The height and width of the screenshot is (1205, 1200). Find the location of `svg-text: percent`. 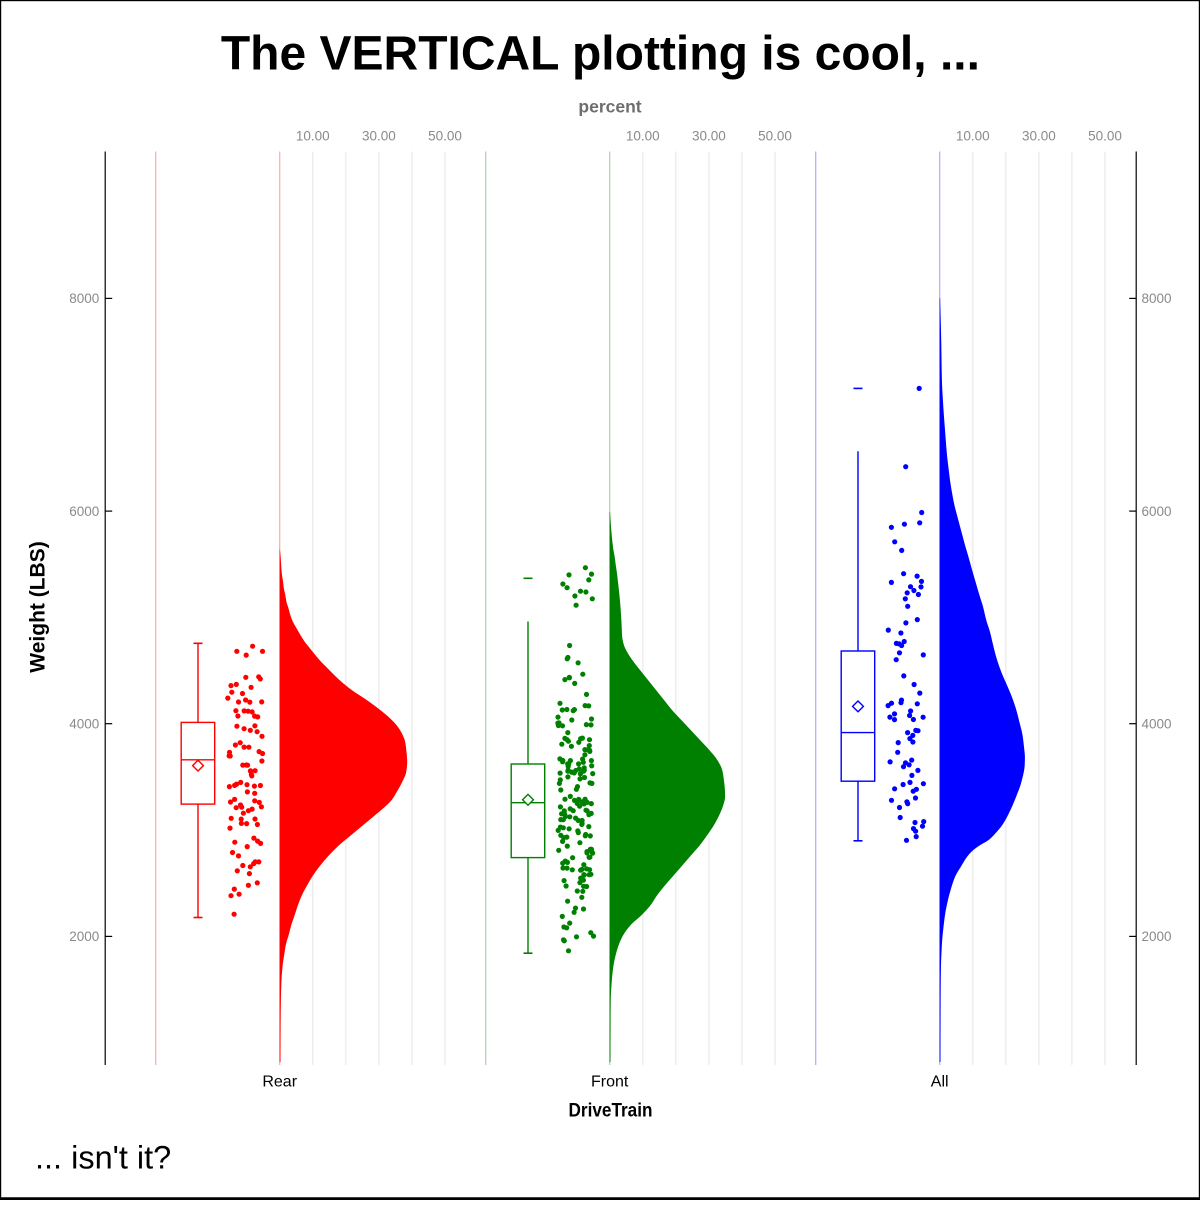

svg-text: percent is located at coordinates (609, 107).